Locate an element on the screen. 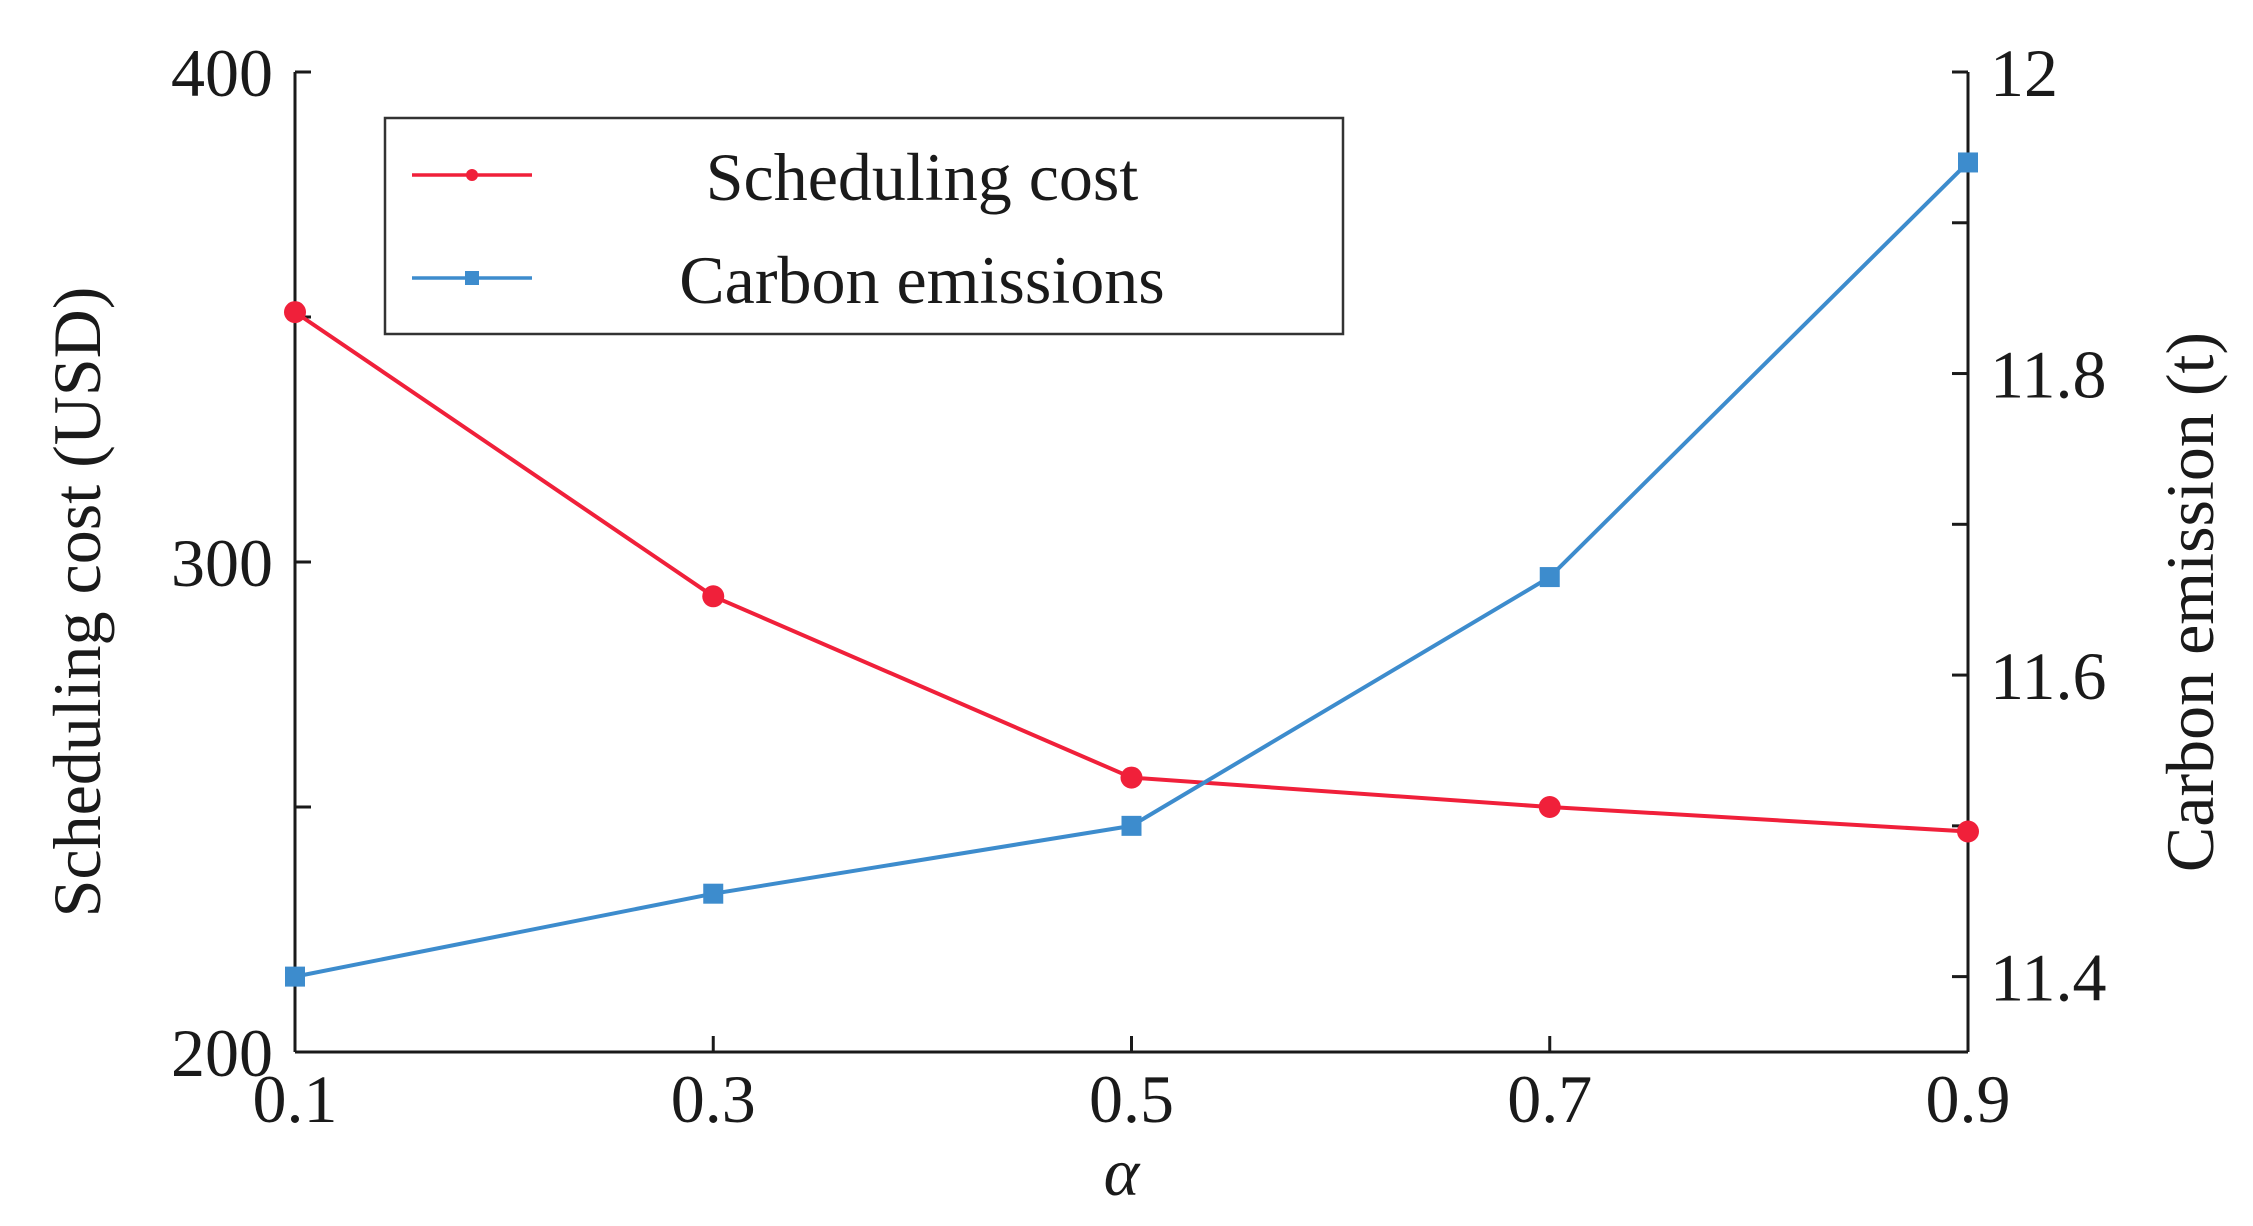 The width and height of the screenshot is (2253, 1226). left-y-tick-label: 400 is located at coordinates (222, 73).